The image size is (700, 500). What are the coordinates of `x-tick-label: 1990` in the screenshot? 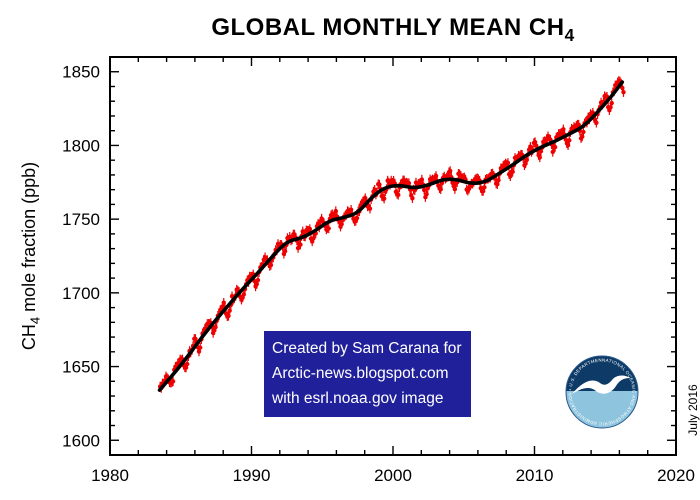 It's located at (252, 475).